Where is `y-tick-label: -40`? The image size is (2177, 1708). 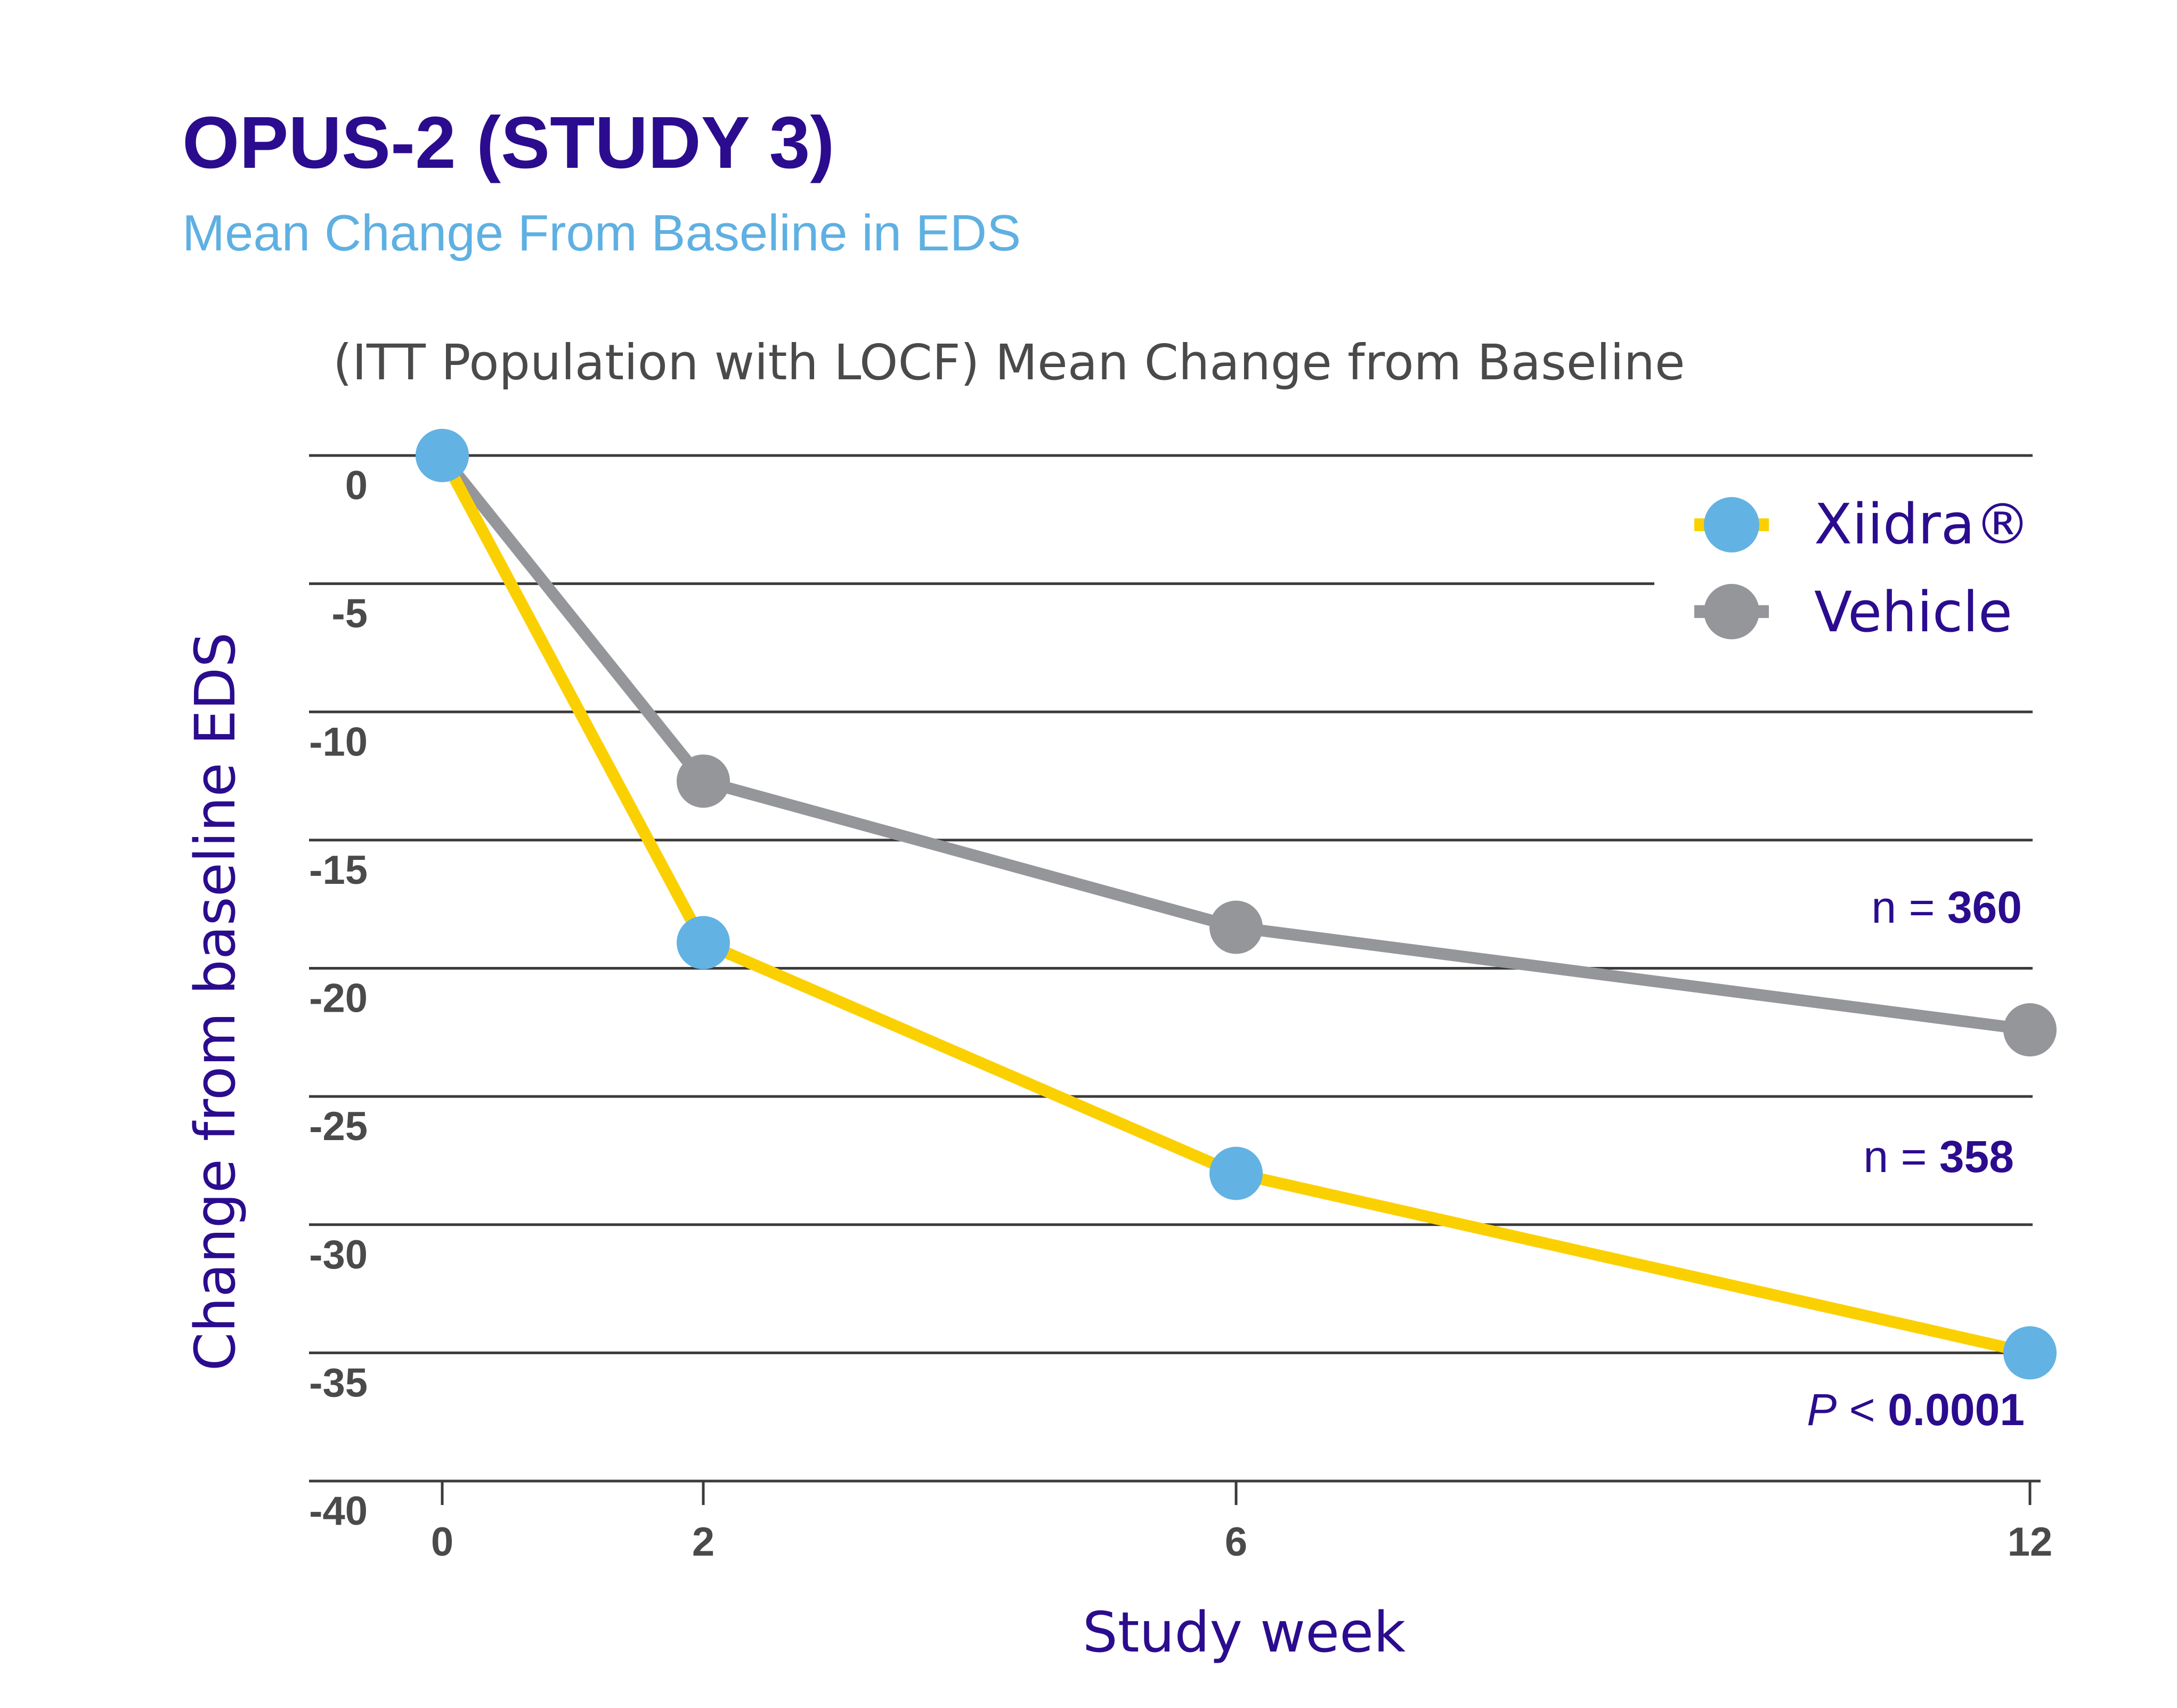
y-tick-label: -40 is located at coordinates (338, 1512).